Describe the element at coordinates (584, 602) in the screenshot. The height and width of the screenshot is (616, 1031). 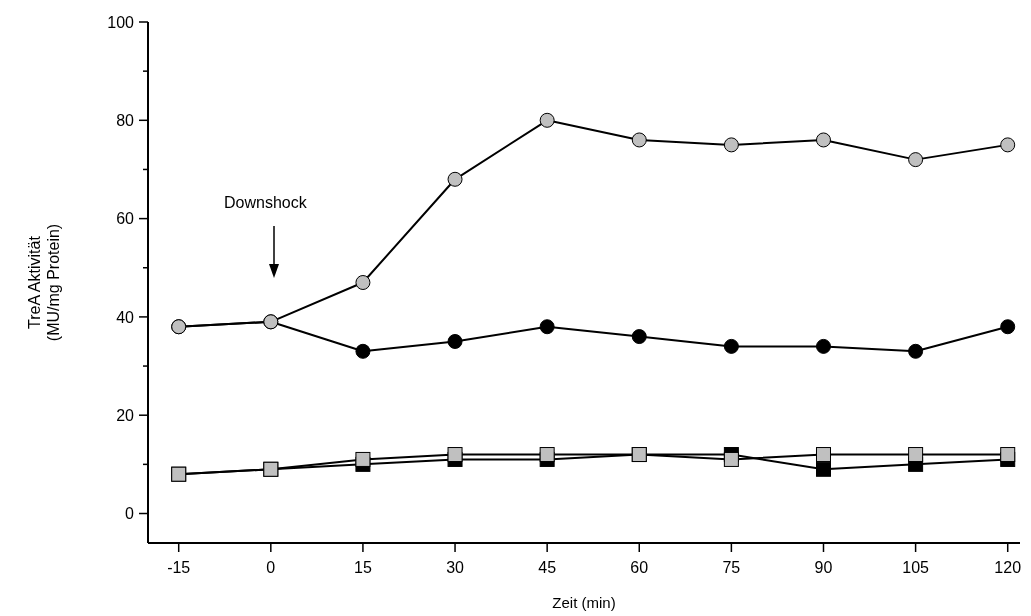
I see `x-axis-title: Zeit (min)` at that location.